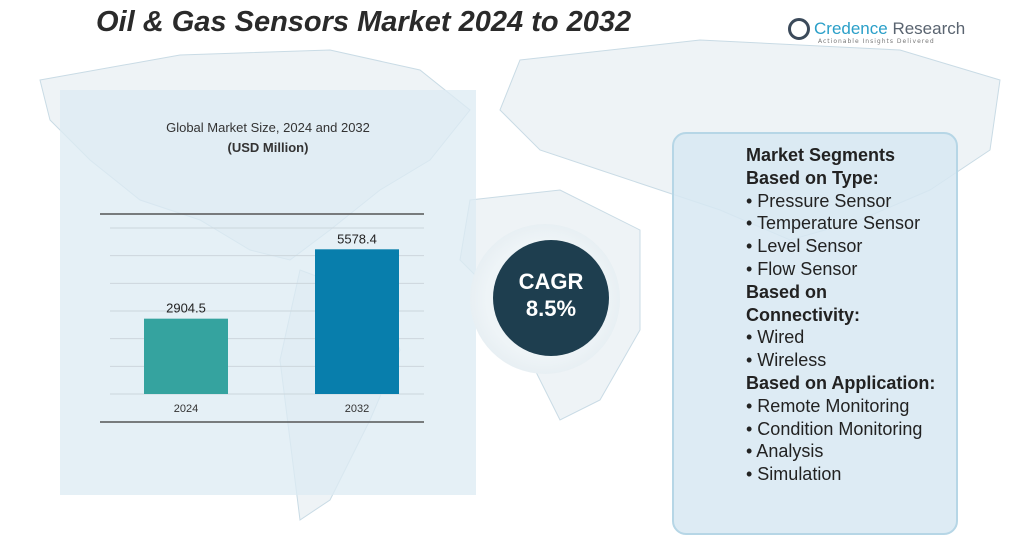 The width and height of the screenshot is (1024, 549). I want to click on bar-2032, so click(357, 321).